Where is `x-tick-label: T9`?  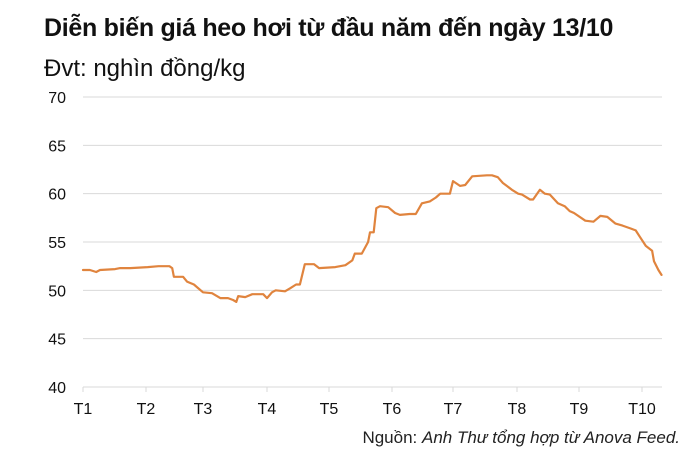
x-tick-label: T9 is located at coordinates (579, 409).